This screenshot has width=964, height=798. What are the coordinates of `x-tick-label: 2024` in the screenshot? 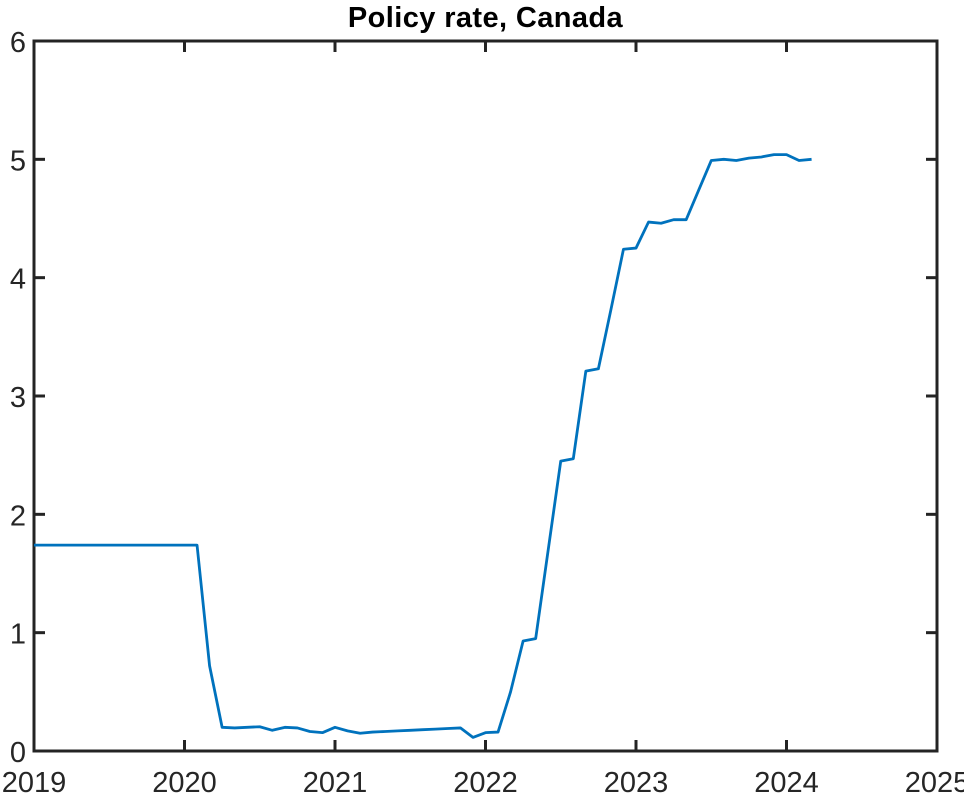 It's located at (786, 782).